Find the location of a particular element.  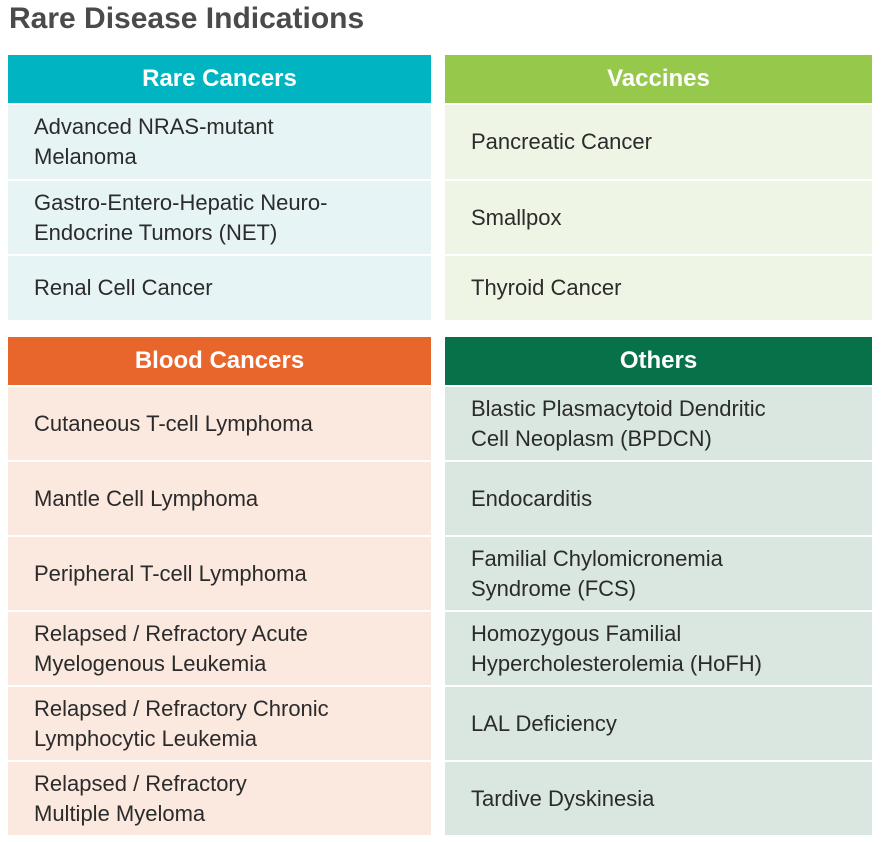

item-text: Multiple Myeloma is located at coordinates (120, 813).